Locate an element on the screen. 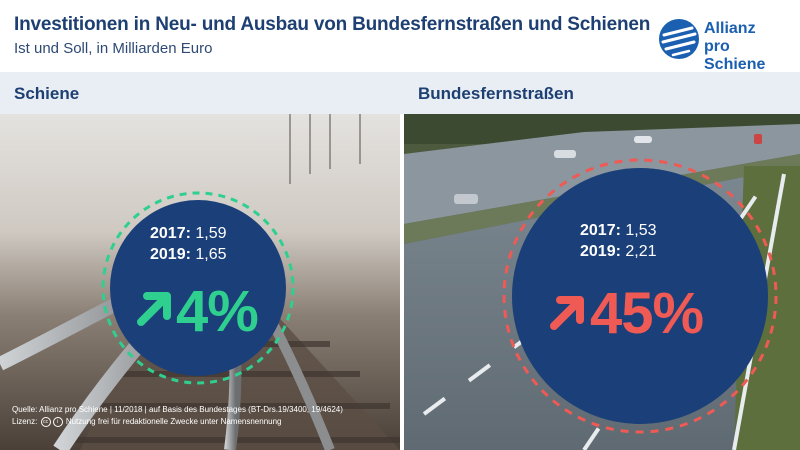 The width and height of the screenshot is (800, 450). road-arrow-icon is located at coordinates (567, 313).